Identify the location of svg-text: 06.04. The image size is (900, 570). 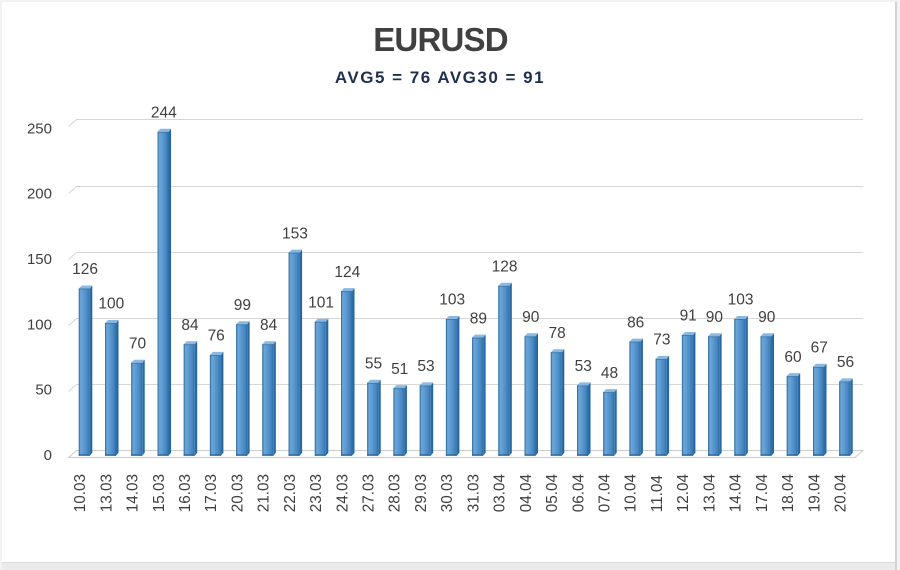
(578, 493).